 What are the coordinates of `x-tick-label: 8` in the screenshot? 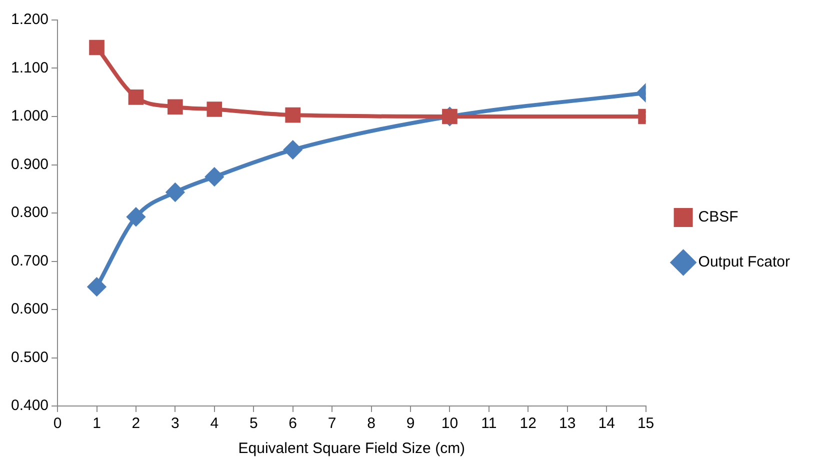 It's located at (371, 423).